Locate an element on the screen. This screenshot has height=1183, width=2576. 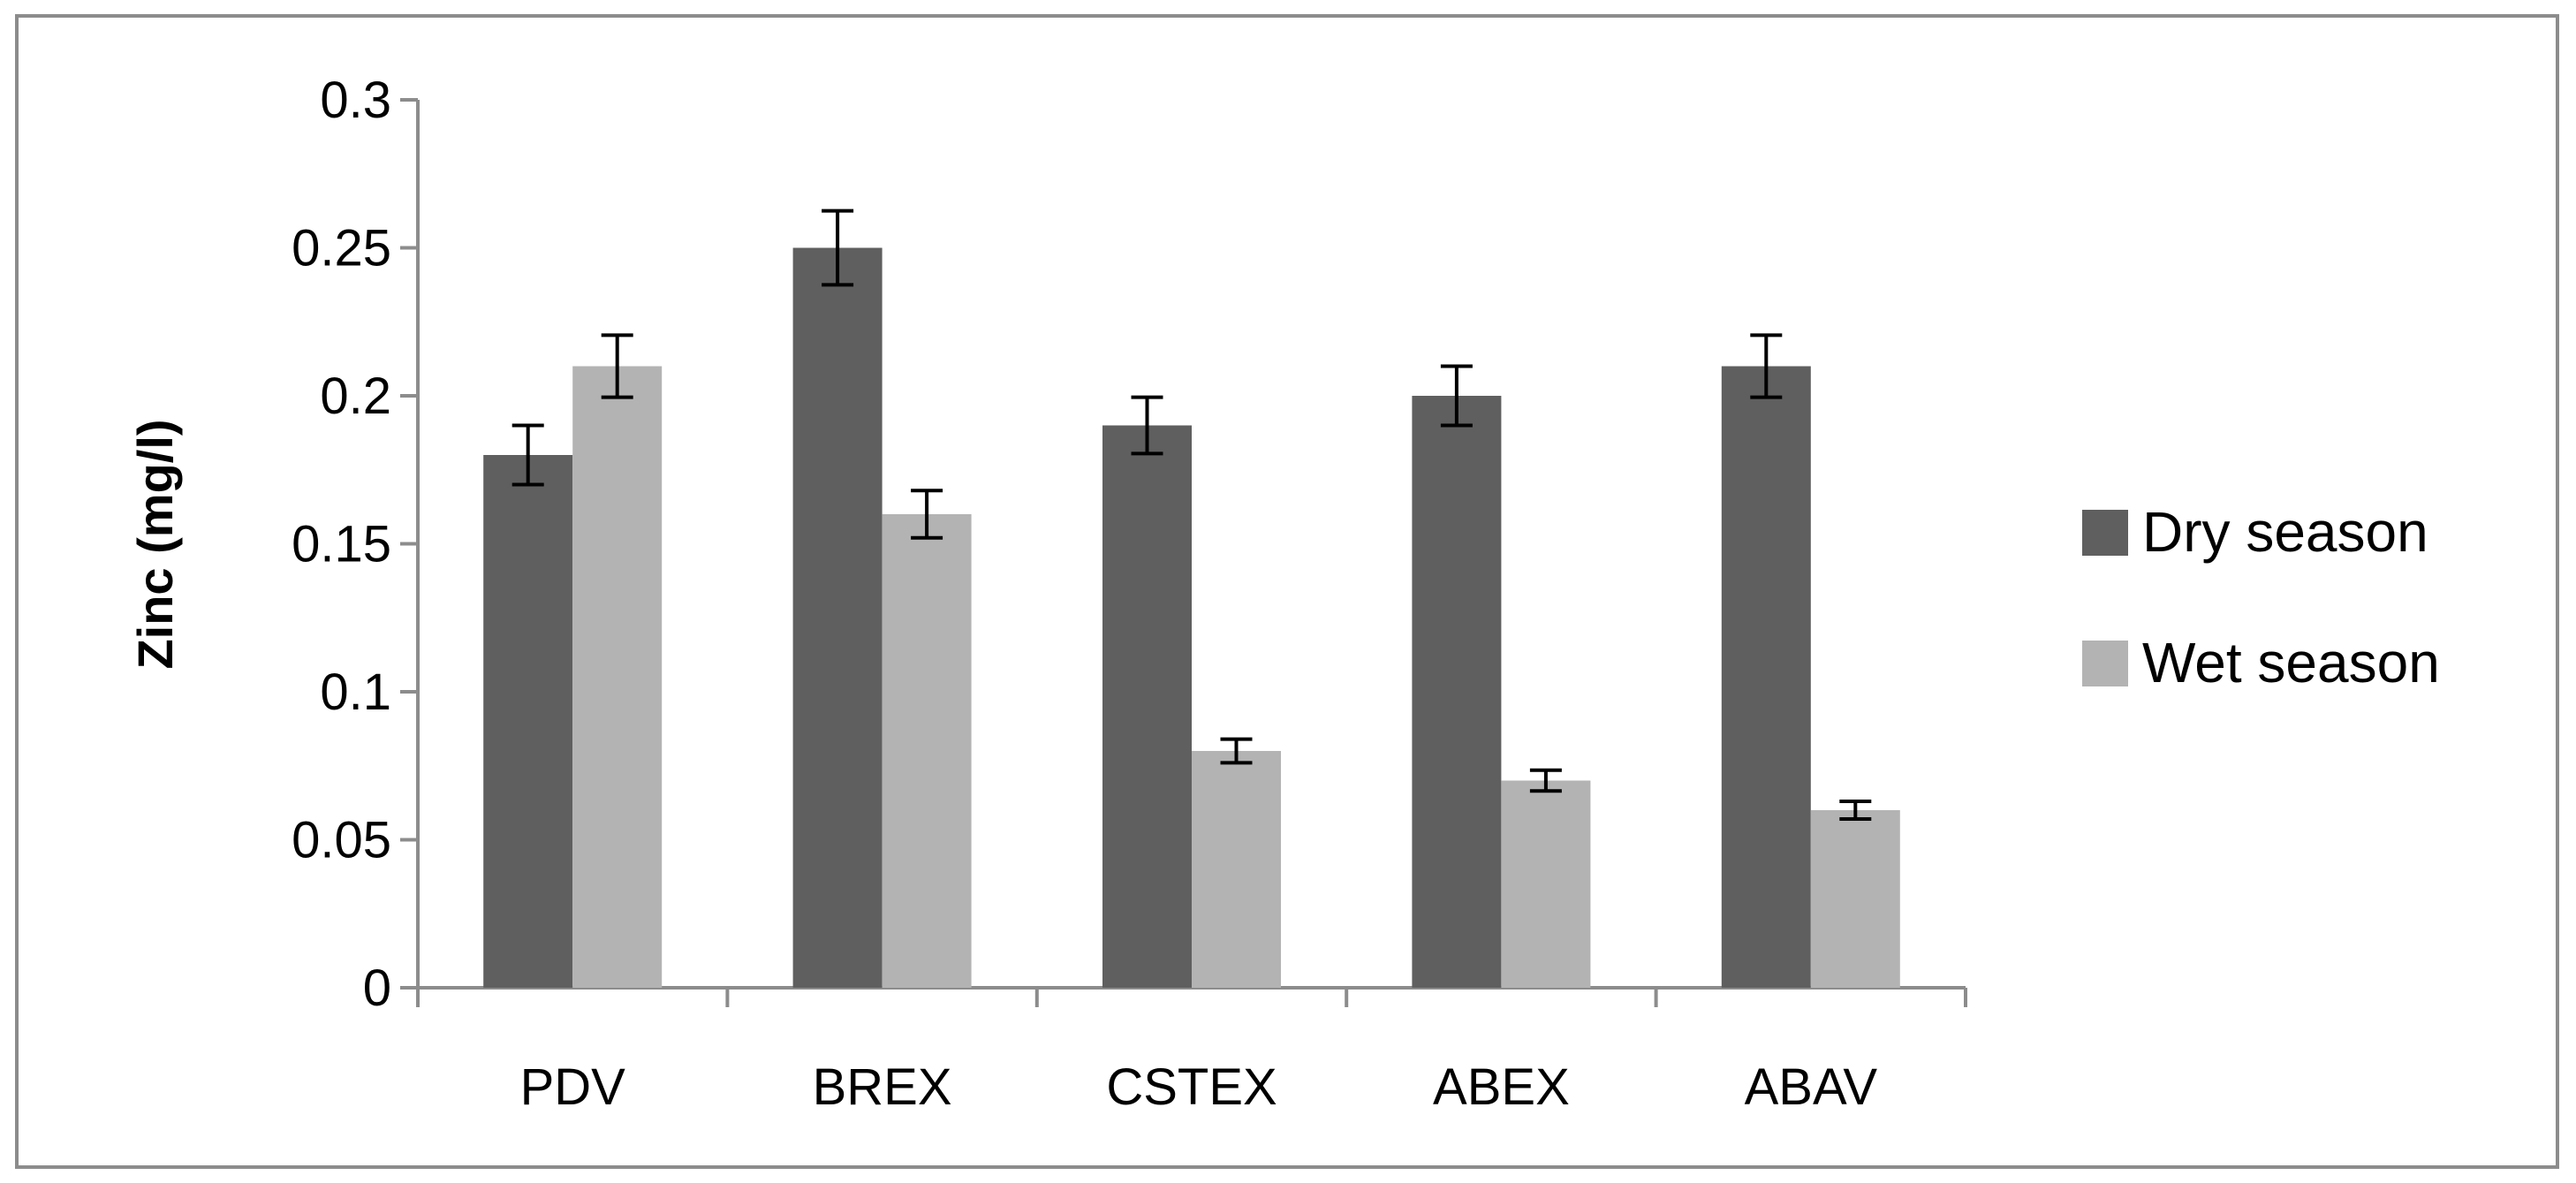
bar-dry-season-brex is located at coordinates (838, 617).